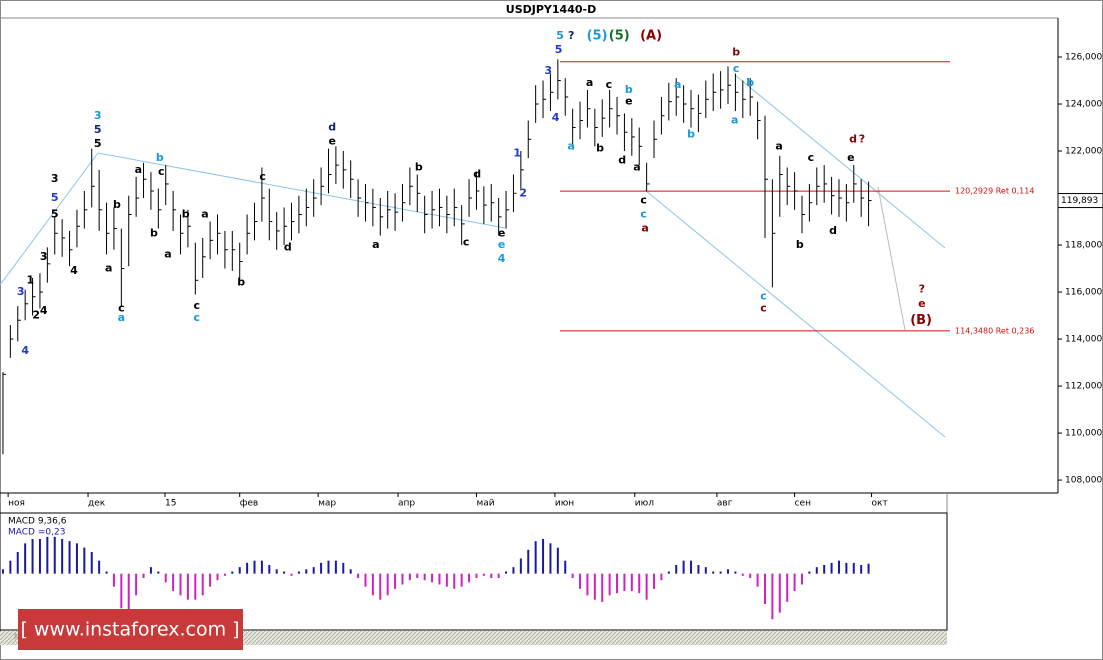  What do you see at coordinates (37, 522) in the screenshot?
I see `macd-title: MACD 9,36,6` at bounding box center [37, 522].